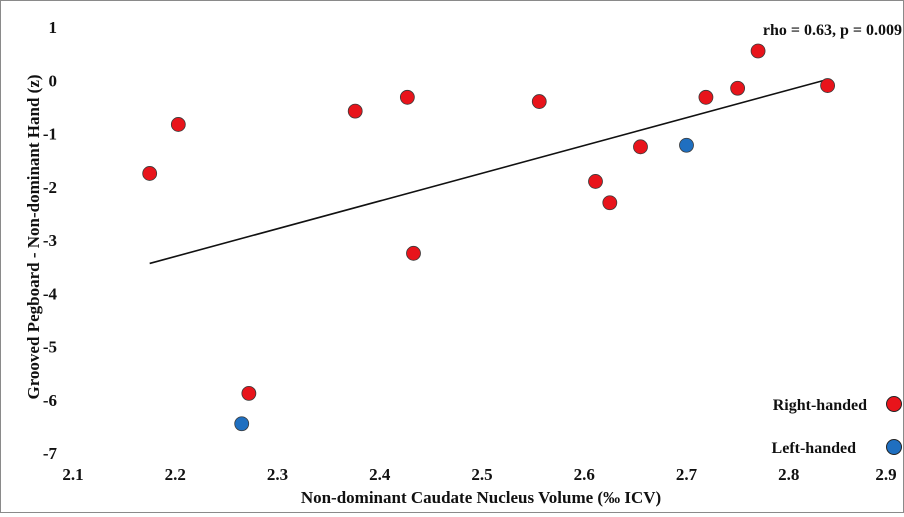  I want to click on x-tick-label: 2.7, so click(687, 474).